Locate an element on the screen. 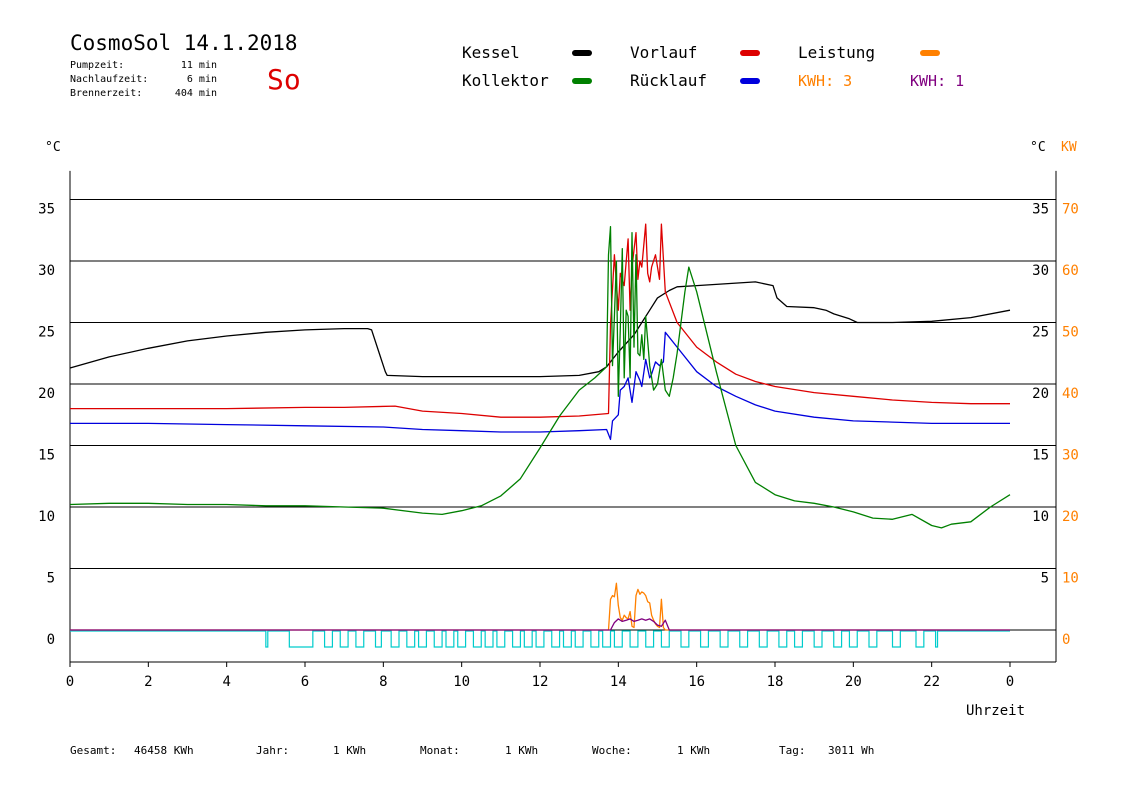 Image resolution: width=1148 pixels, height=812 pixels. stat-nachlauf-label: Nachlaufzeit: is located at coordinates (109, 79).